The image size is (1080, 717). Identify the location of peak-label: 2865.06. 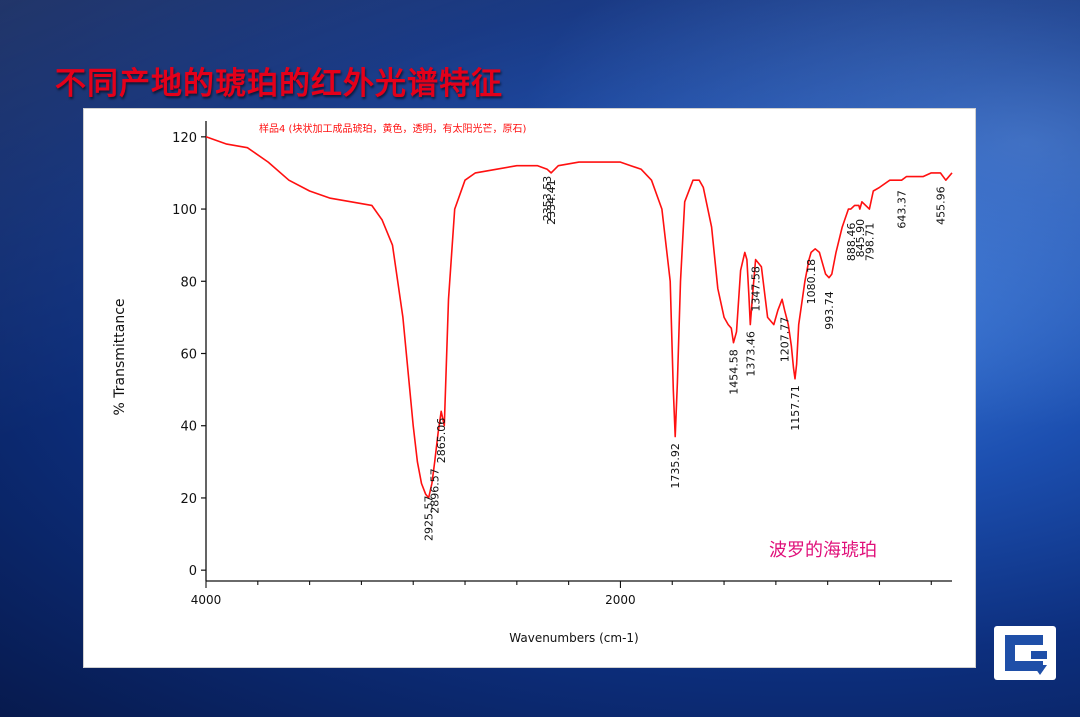
(441, 441).